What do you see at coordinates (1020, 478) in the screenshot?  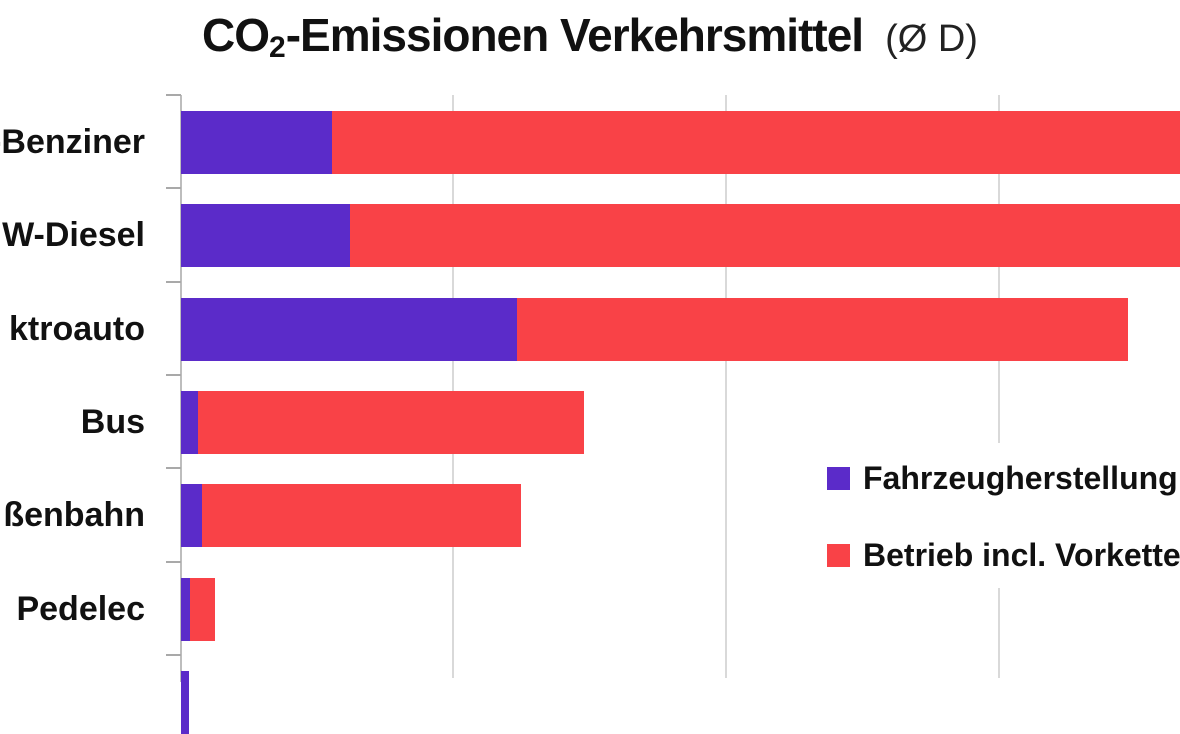 I see `legend-label-manufacturing: Fahrzeugherstellung` at bounding box center [1020, 478].